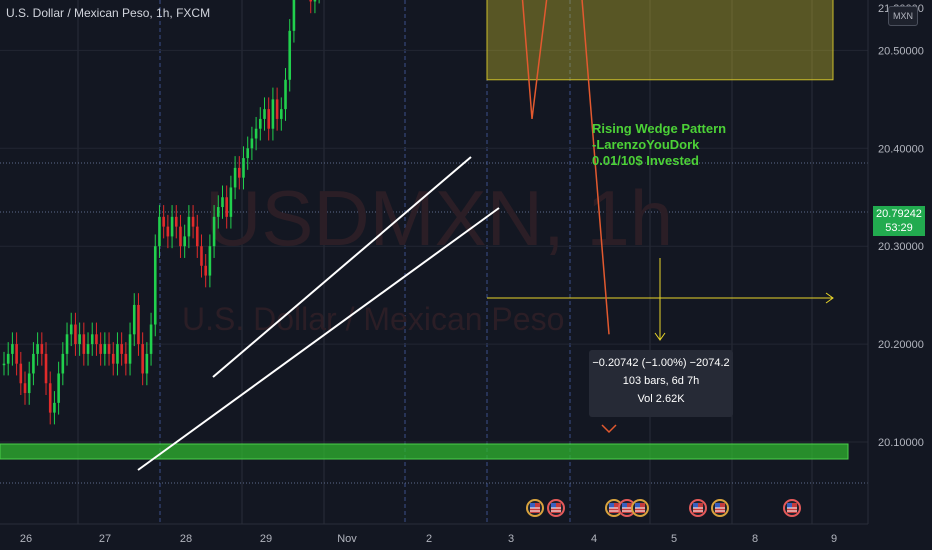  What do you see at coordinates (660, 40) in the screenshot?
I see `target-zone` at bounding box center [660, 40].